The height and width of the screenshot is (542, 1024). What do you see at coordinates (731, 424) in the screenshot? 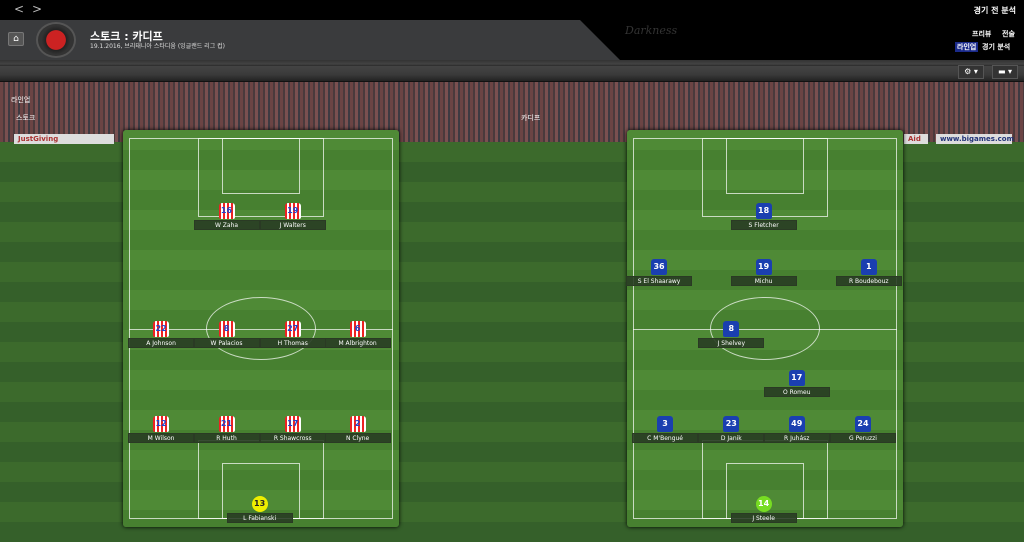
I see `shirt-icon: 23` at bounding box center [731, 424].